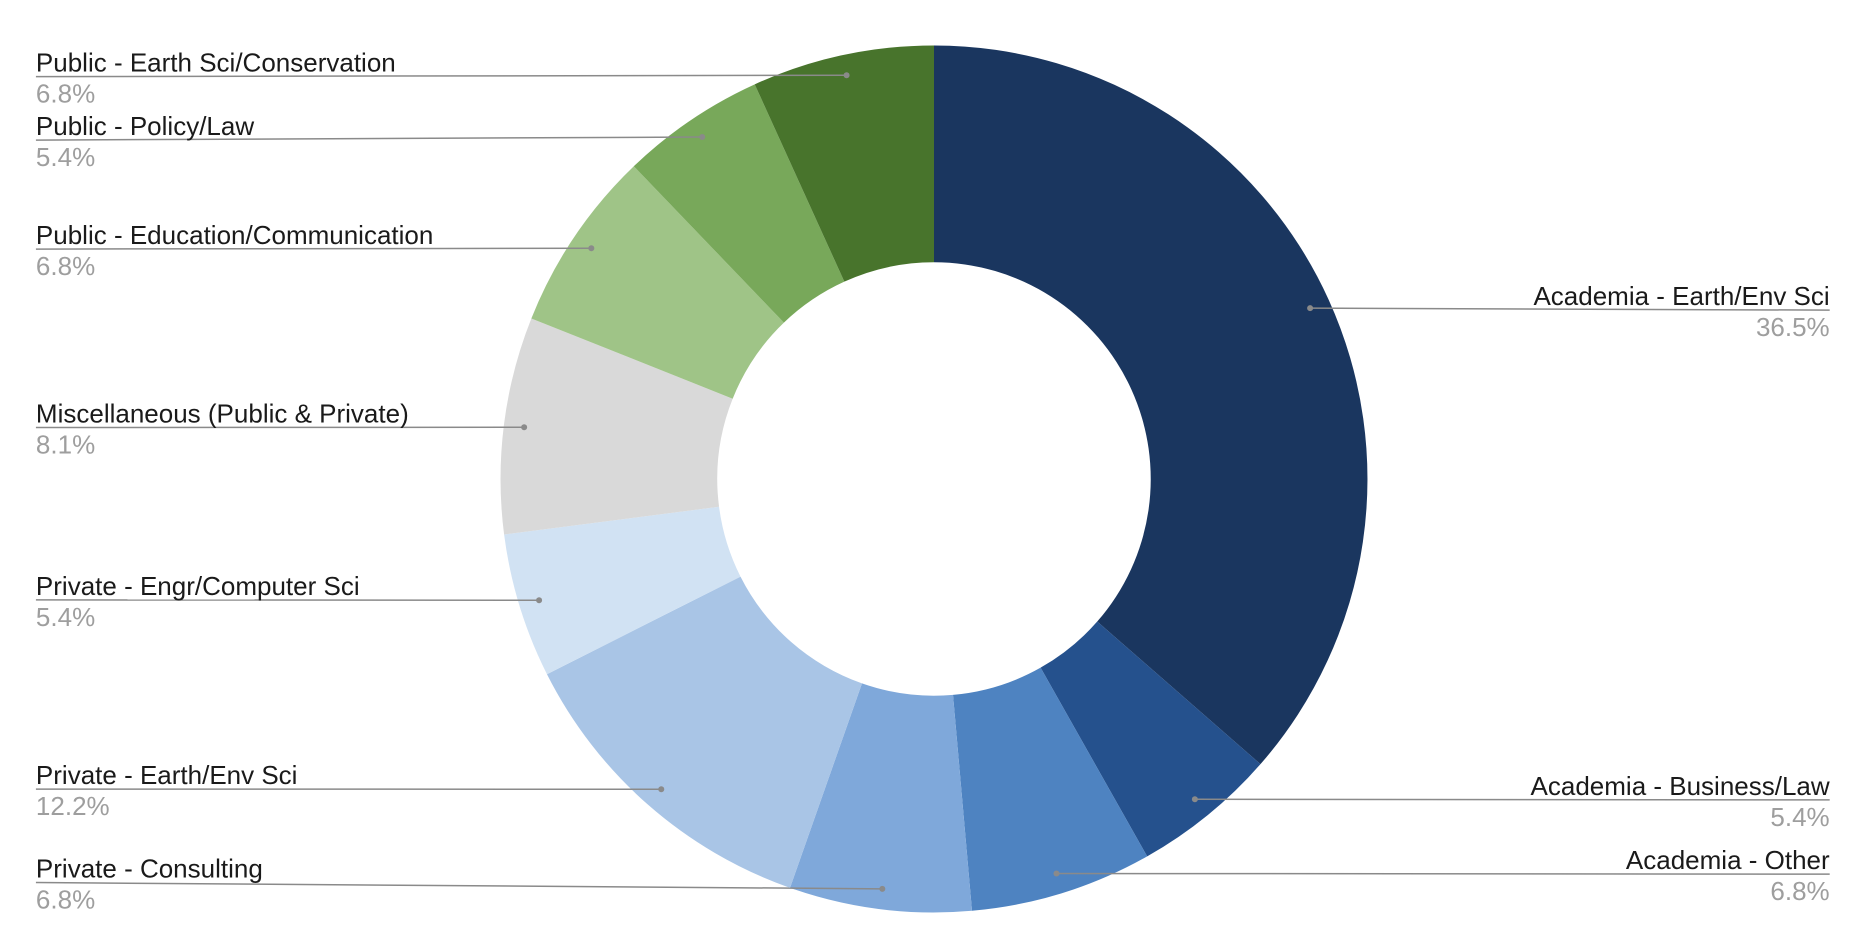 Image resolution: width=1868 pixels, height=946 pixels. What do you see at coordinates (198, 586) in the screenshot?
I see `slice-label: Private - Engr/Computer Sci` at bounding box center [198, 586].